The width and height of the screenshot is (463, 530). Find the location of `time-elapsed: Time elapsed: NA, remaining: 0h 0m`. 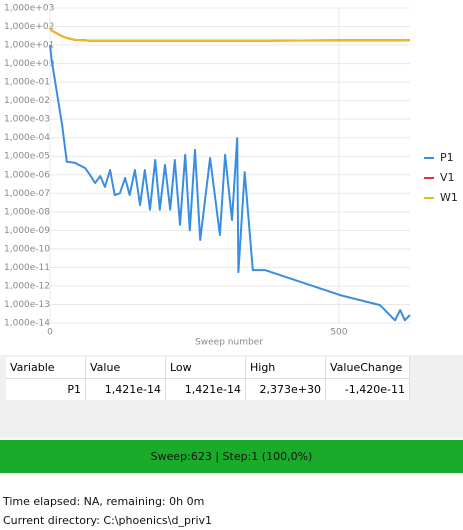

time-elapsed: Time elapsed: NA, remaining: 0h 0m is located at coordinates (104, 501).